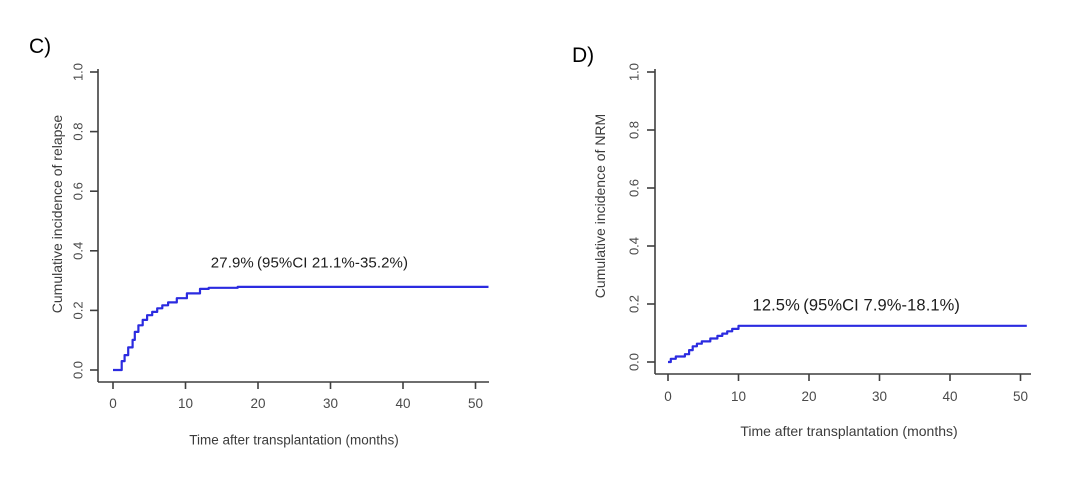  I want to click on x-axis-title-right: Time after transplantation (months), so click(849, 431).